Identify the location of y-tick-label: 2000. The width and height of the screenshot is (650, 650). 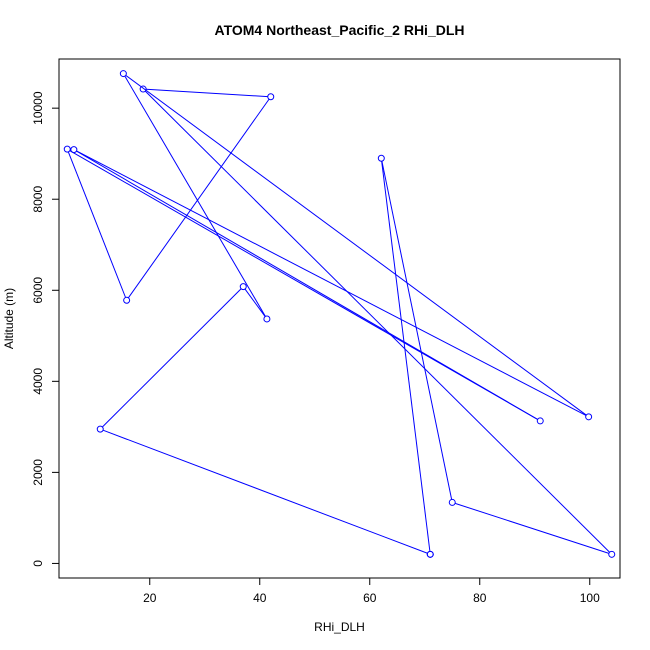
(38, 472).